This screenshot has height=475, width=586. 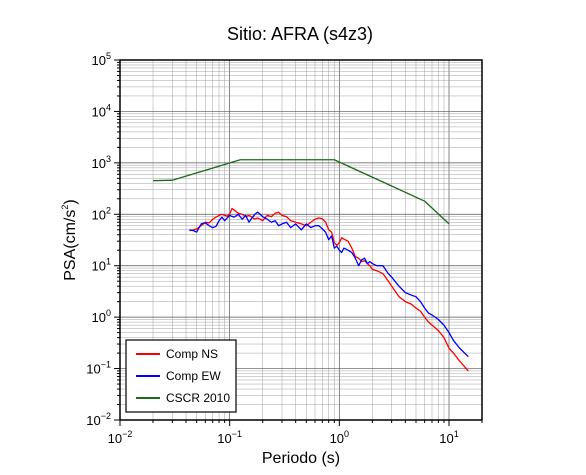 I want to click on y-axis-label: PSA(cm/s2), so click(x=69, y=239).